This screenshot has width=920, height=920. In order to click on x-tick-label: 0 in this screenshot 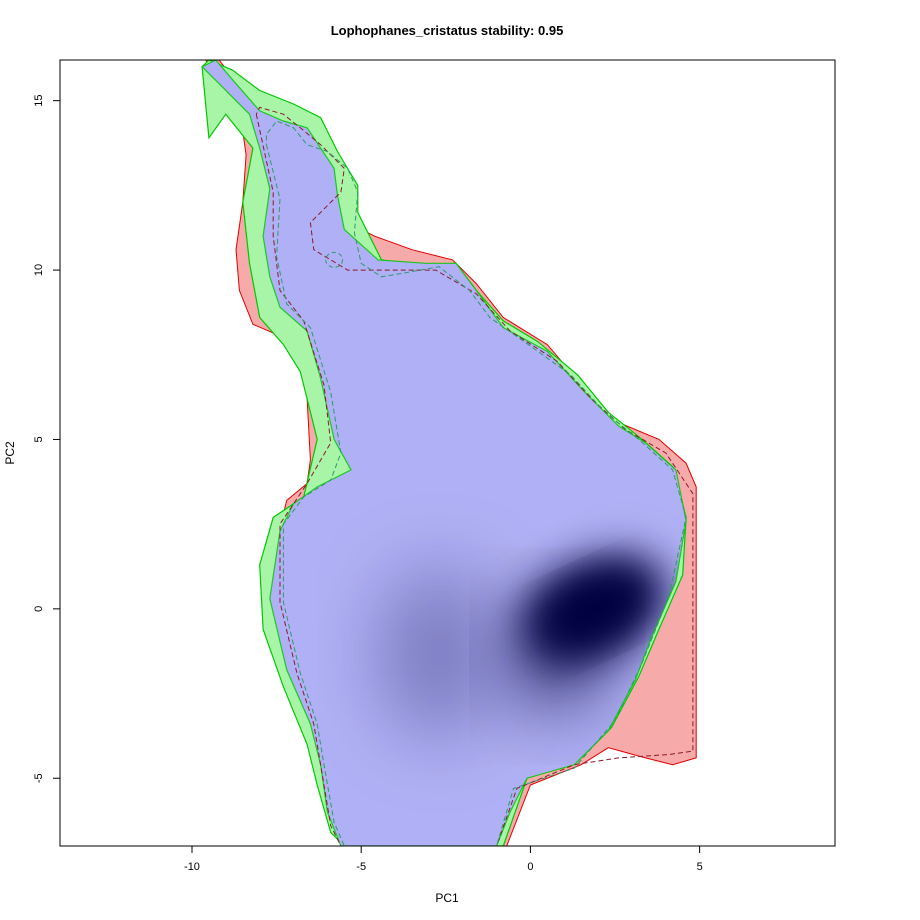, I will do `click(530, 867)`.